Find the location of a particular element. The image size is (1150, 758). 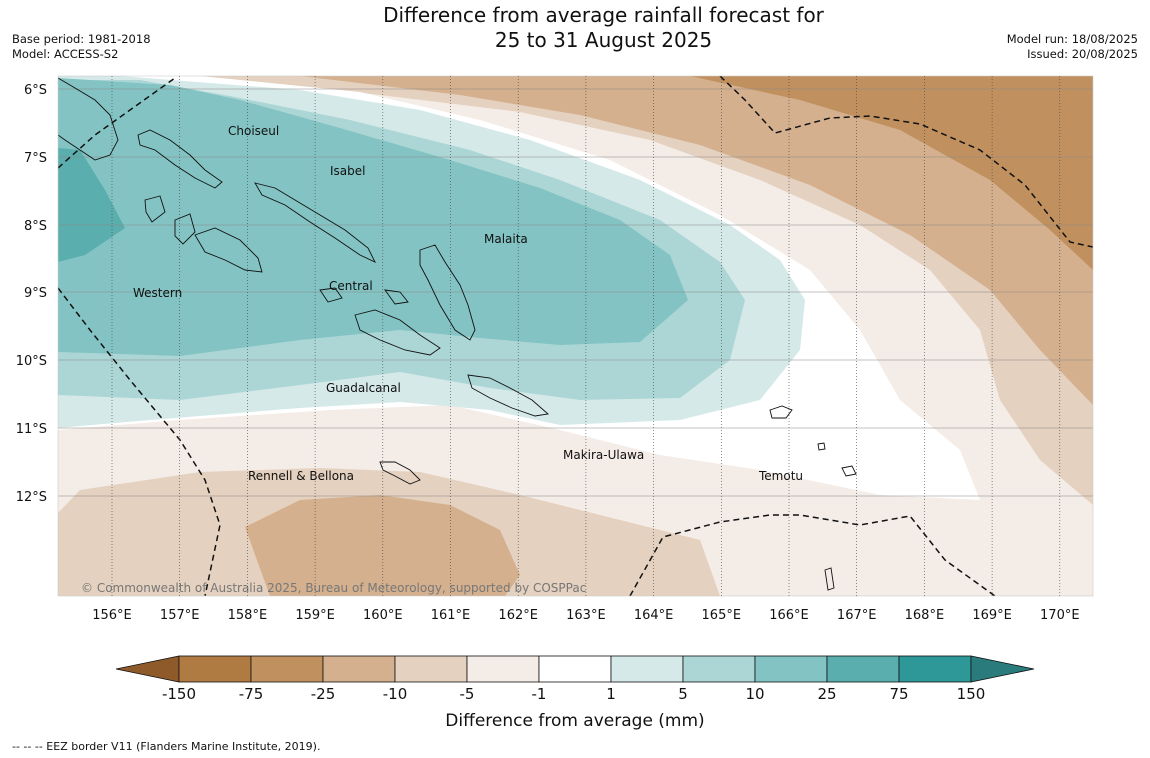

lon-label: 166°E is located at coordinates (789, 615).